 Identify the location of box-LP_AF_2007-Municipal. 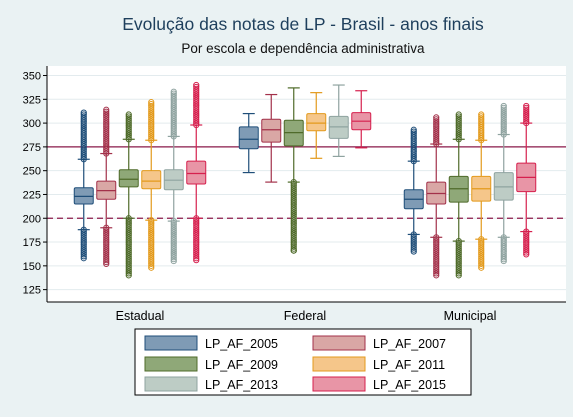
(436, 196).